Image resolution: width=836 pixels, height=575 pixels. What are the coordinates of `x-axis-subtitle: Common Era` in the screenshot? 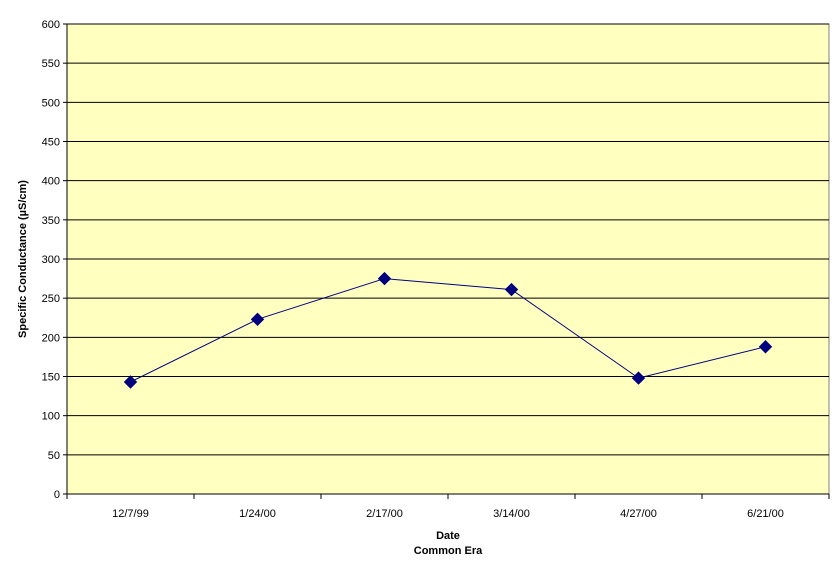 It's located at (448, 551).